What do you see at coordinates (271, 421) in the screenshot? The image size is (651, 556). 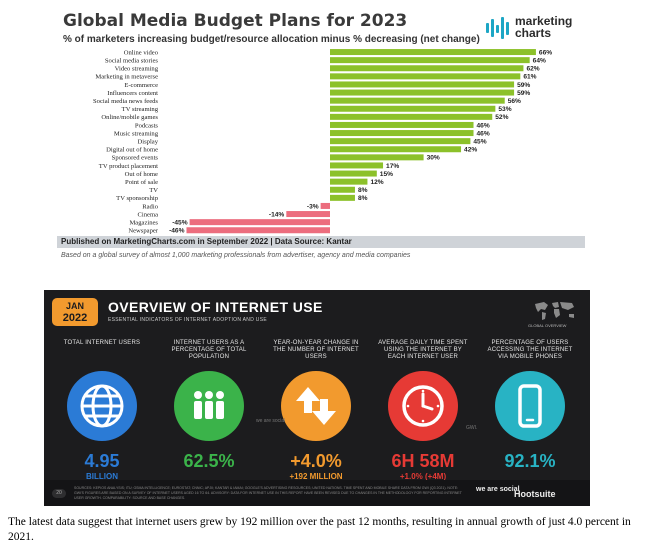 I see `watermark-we-are-social: we are social` at bounding box center [271, 421].